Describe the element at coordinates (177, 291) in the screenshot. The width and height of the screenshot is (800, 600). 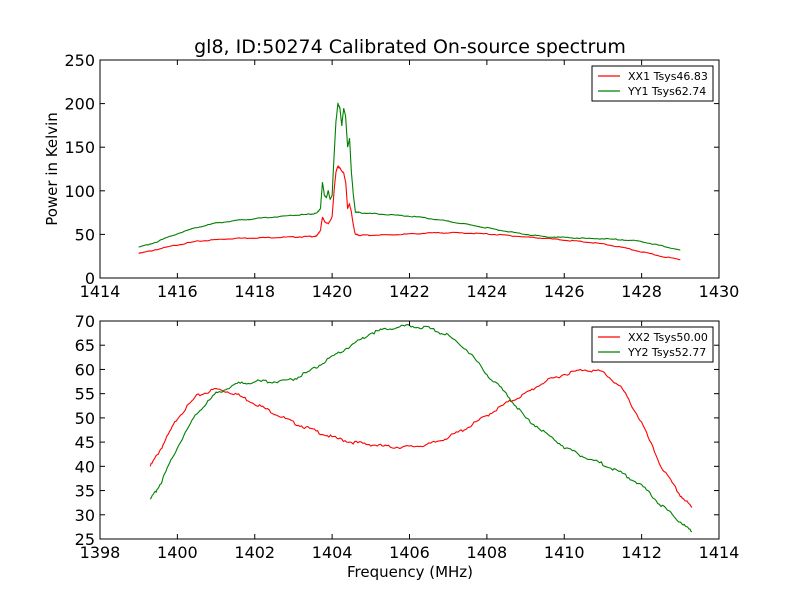
I see `x-tick-label: 1416` at that location.